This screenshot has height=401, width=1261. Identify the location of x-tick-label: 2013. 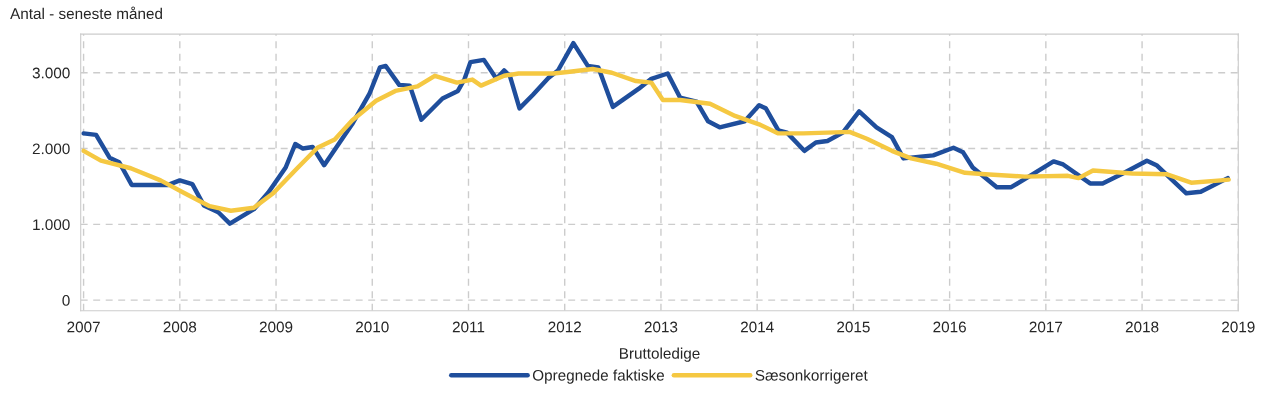
(661, 327).